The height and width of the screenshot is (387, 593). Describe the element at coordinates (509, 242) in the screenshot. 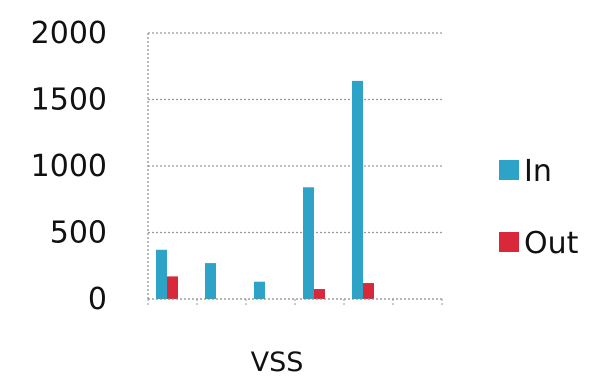

I see `legend-swatch-out` at that location.